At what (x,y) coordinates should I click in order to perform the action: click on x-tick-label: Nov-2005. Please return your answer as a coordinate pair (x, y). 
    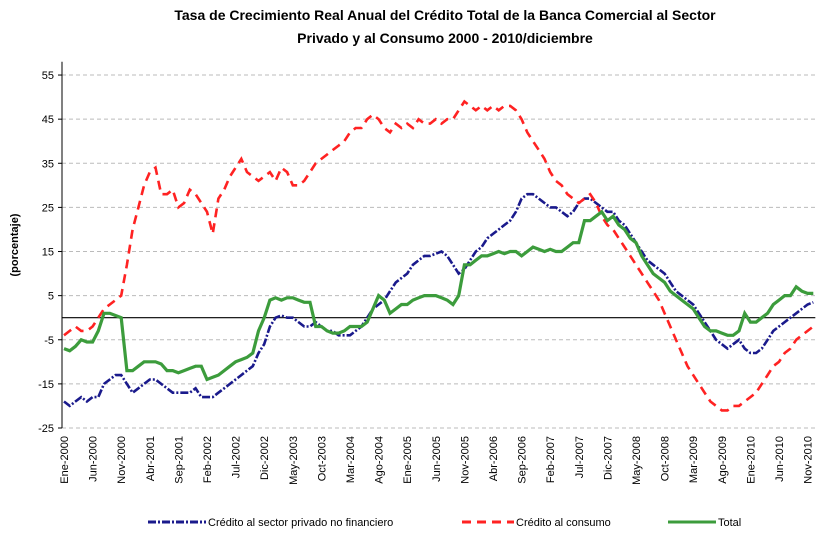
    Looking at the image, I should click on (465, 460).